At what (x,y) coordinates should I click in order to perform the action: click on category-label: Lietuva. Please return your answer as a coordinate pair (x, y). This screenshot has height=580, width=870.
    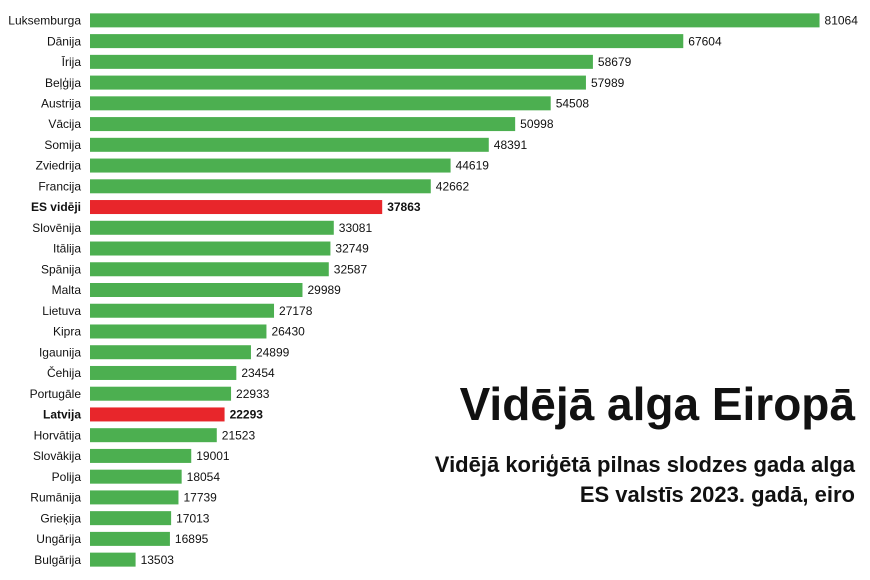
    Looking at the image, I should click on (61, 311).